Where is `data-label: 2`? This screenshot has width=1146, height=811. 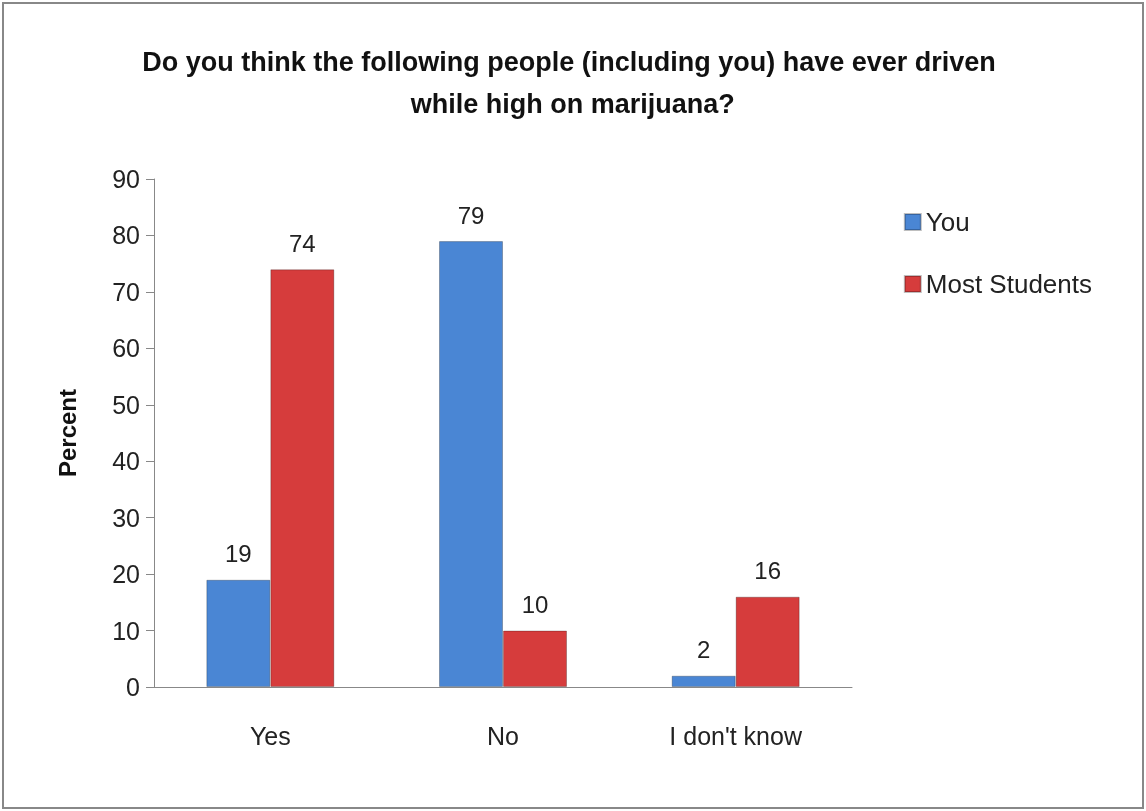 data-label: 2 is located at coordinates (703, 650).